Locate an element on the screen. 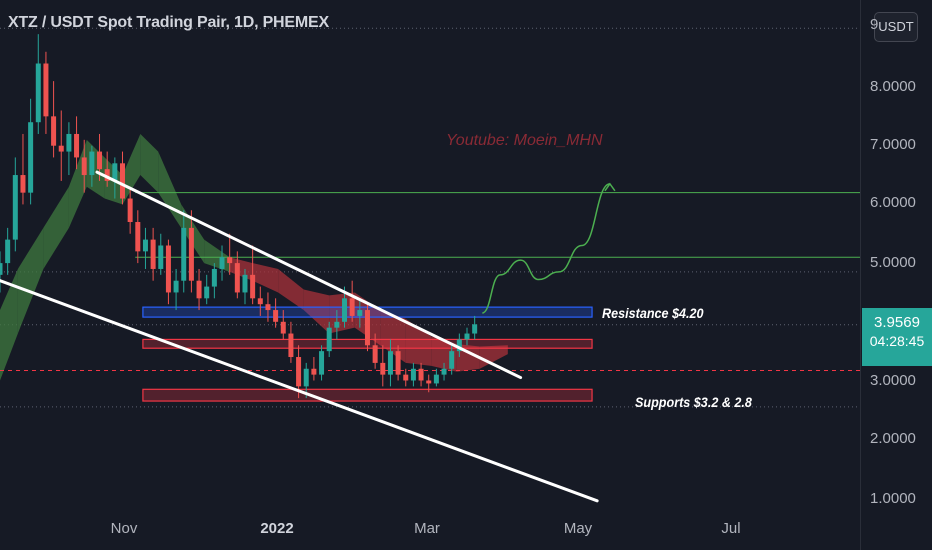 Image resolution: width=932 pixels, height=550 pixels. x-tick-may: May is located at coordinates (578, 528).